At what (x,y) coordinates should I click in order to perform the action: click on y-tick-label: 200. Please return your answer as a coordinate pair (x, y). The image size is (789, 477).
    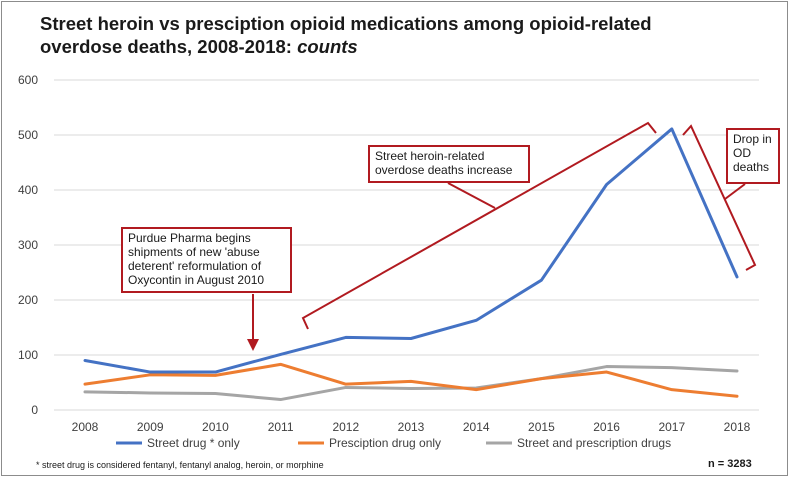
    Looking at the image, I should click on (28, 300).